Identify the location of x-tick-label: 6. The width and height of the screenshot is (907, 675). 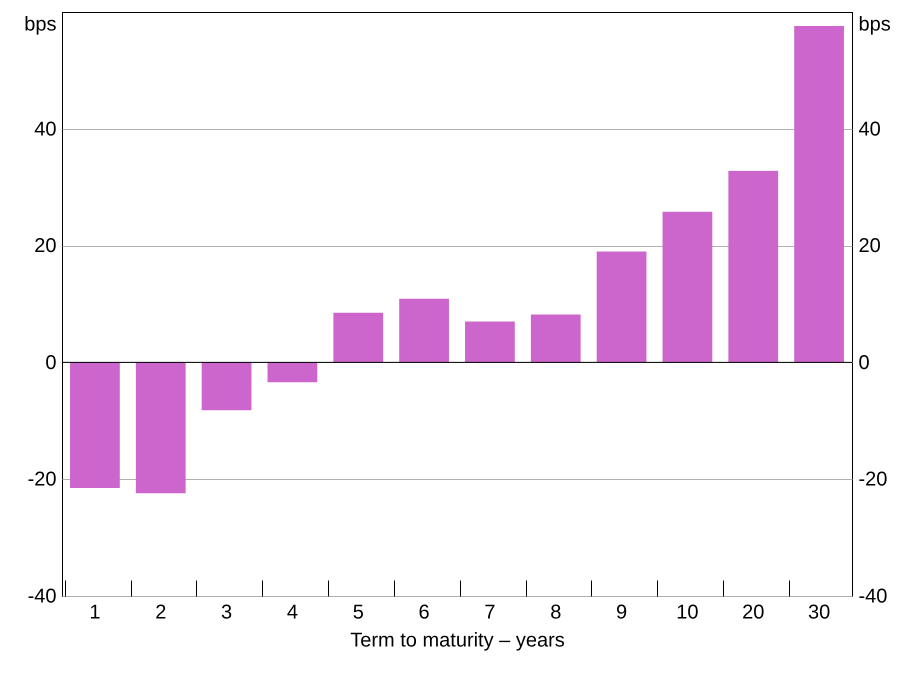
(424, 613).